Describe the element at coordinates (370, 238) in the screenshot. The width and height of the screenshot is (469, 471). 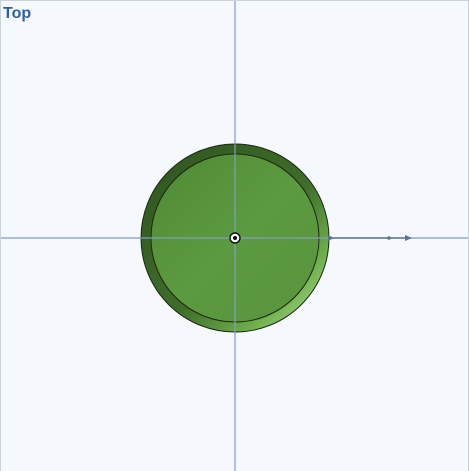
I see `axis-arrow-icon` at that location.